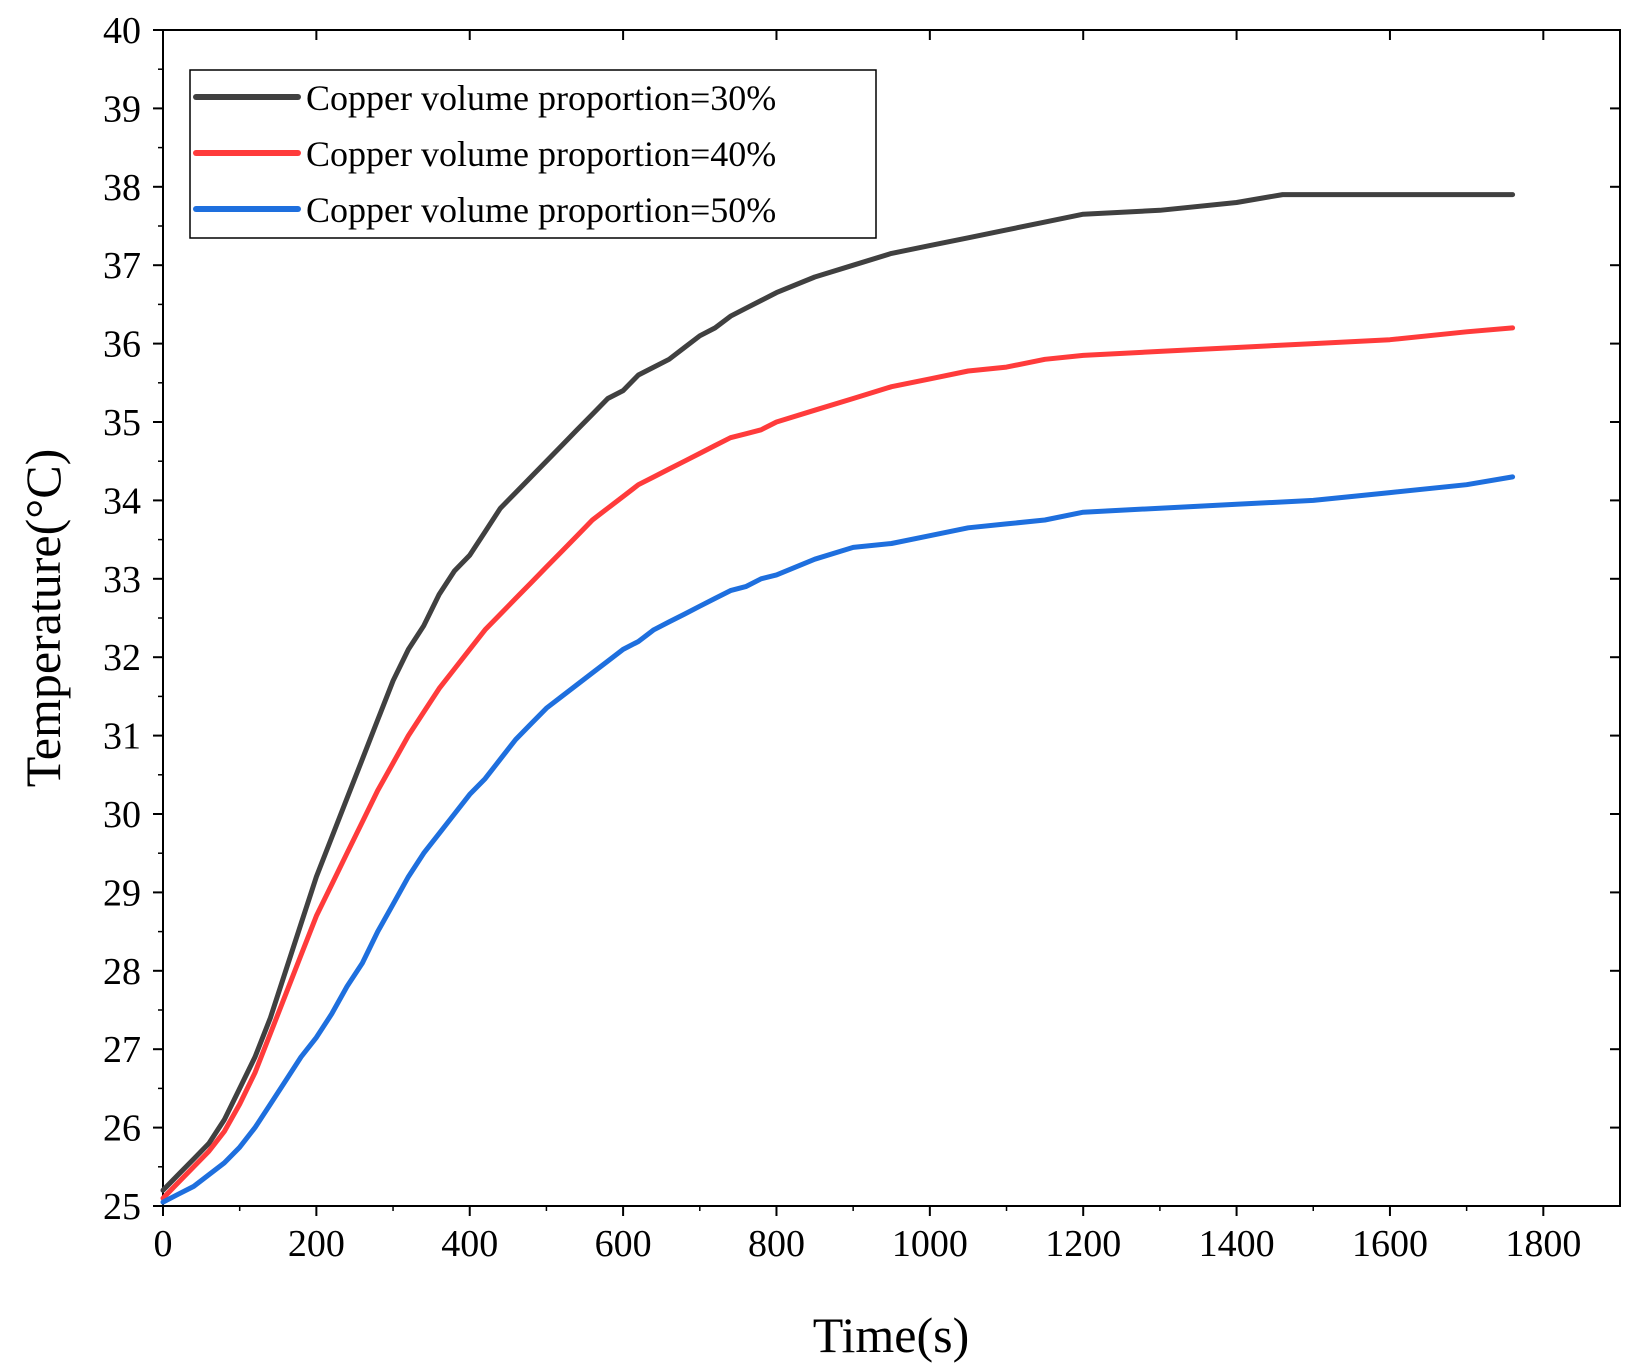  Describe the element at coordinates (1543, 1244) in the screenshot. I see `x-tick-label: 1800` at that location.